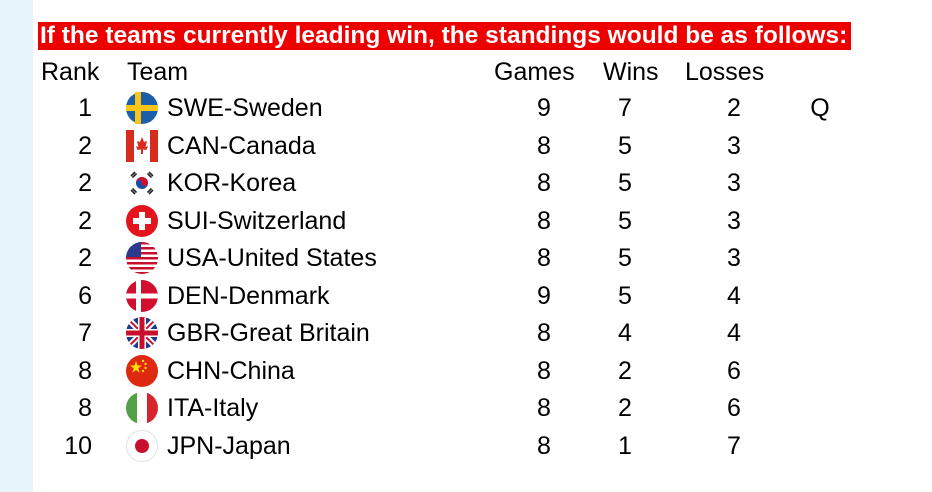 Image resolution: width=932 pixels, height=492 pixels. Describe the element at coordinates (734, 445) in the screenshot. I see `losses-cell: 7` at that location.